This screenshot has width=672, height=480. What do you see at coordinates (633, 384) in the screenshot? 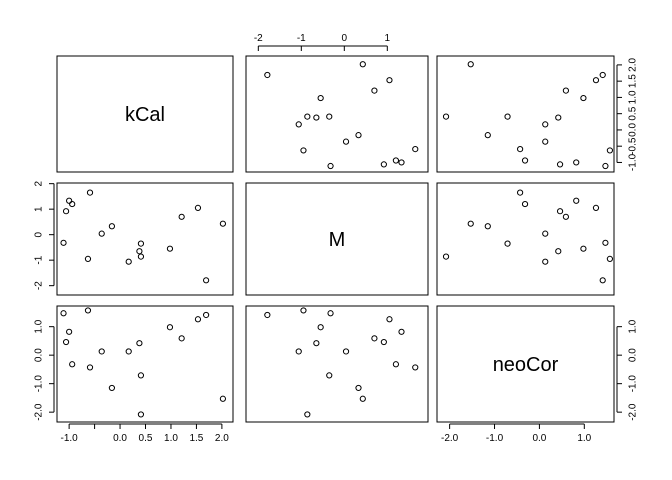
I see `right-tick-label-neoCor: -1.0` at bounding box center [633, 384].